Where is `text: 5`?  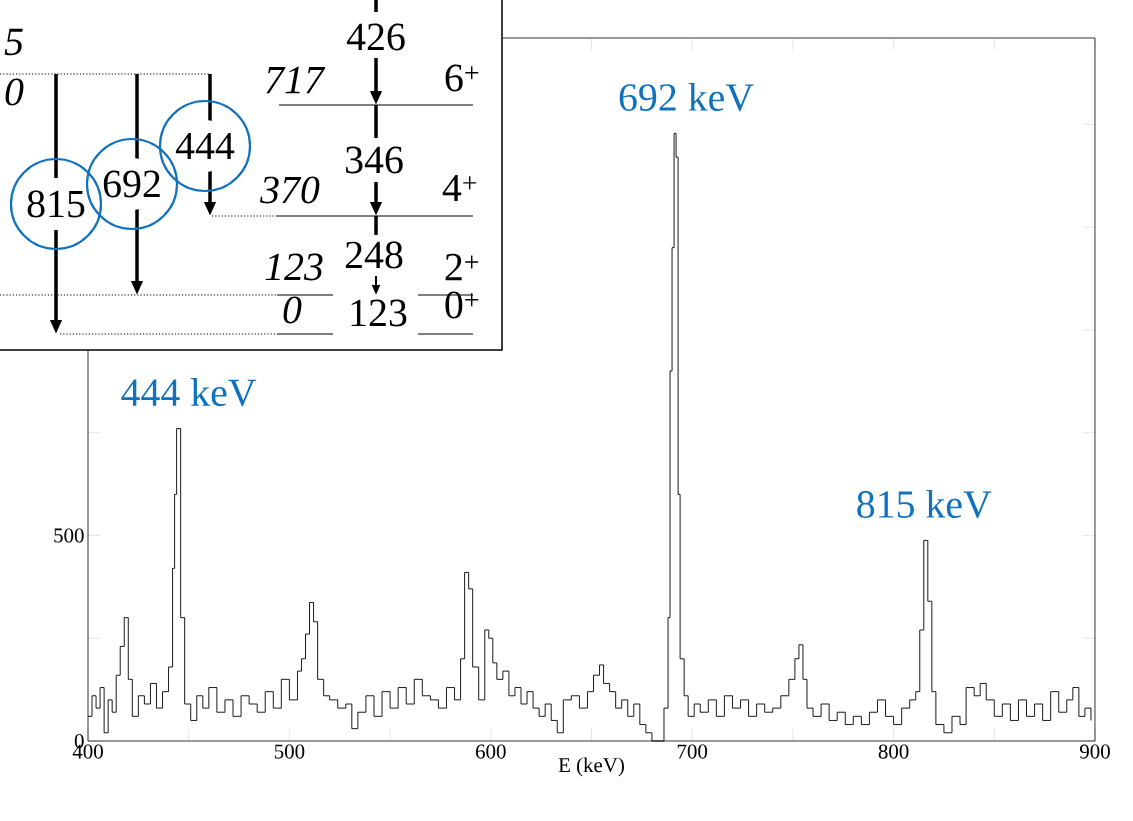
text: 5 is located at coordinates (13, 42).